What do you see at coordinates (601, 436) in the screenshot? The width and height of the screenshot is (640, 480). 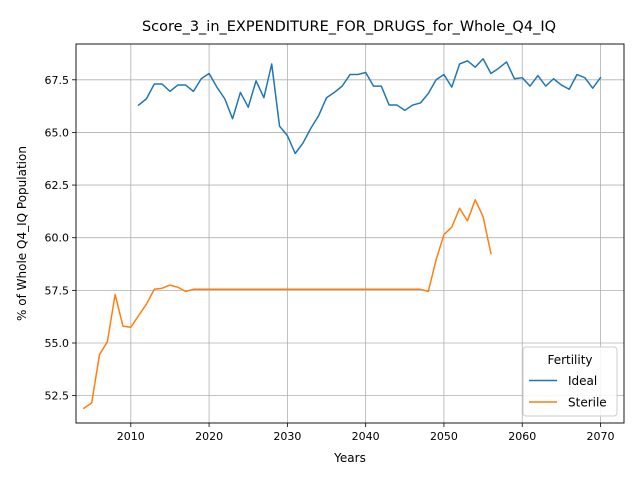 I see `x-tick-label: 2070` at bounding box center [601, 436].